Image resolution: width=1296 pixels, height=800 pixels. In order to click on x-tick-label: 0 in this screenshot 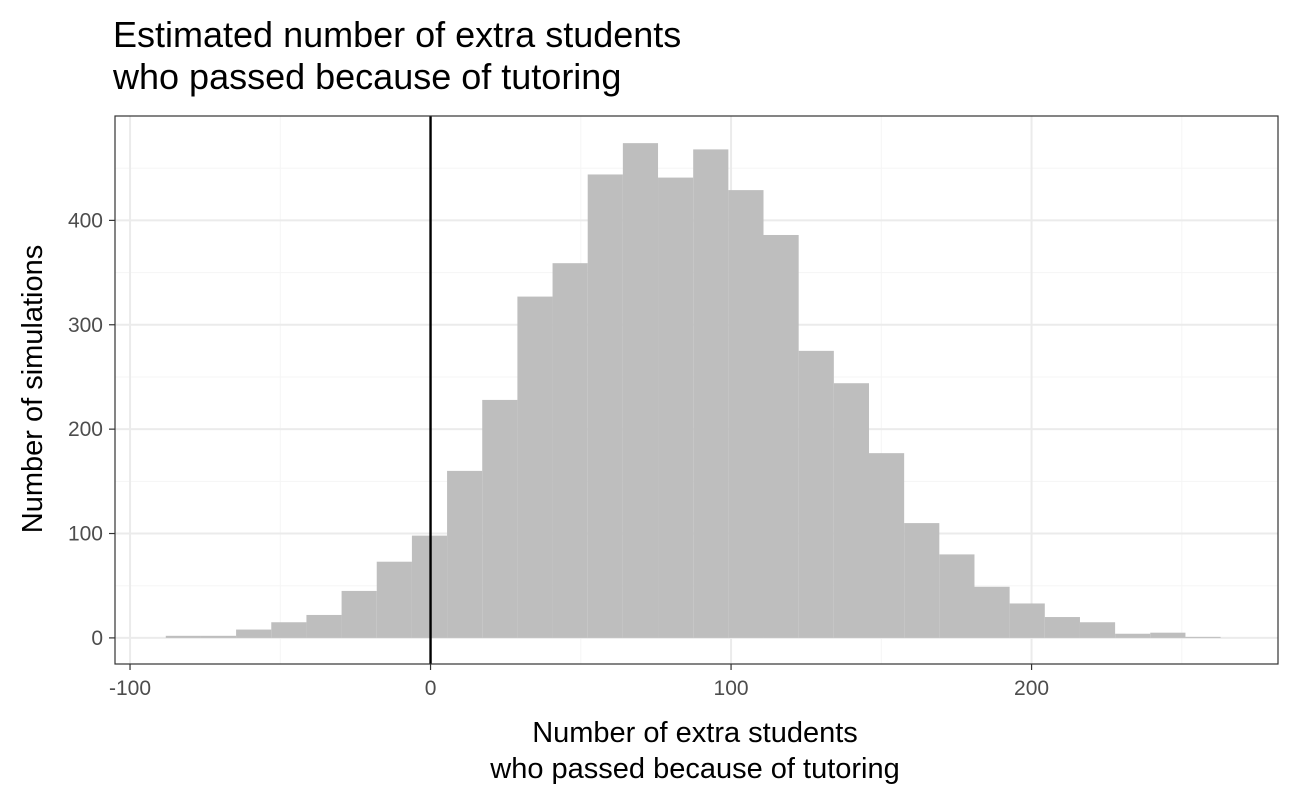, I will do `click(431, 688)`.